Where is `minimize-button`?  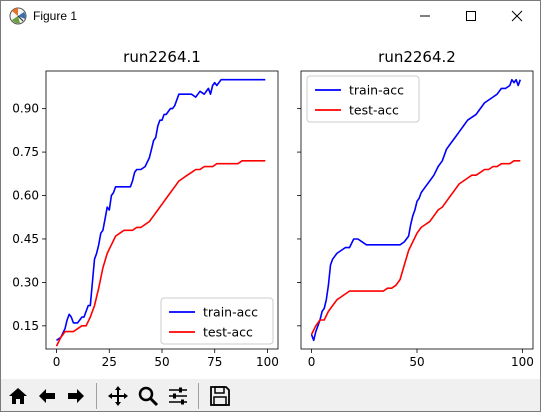 minimize-button is located at coordinates (425, 16).